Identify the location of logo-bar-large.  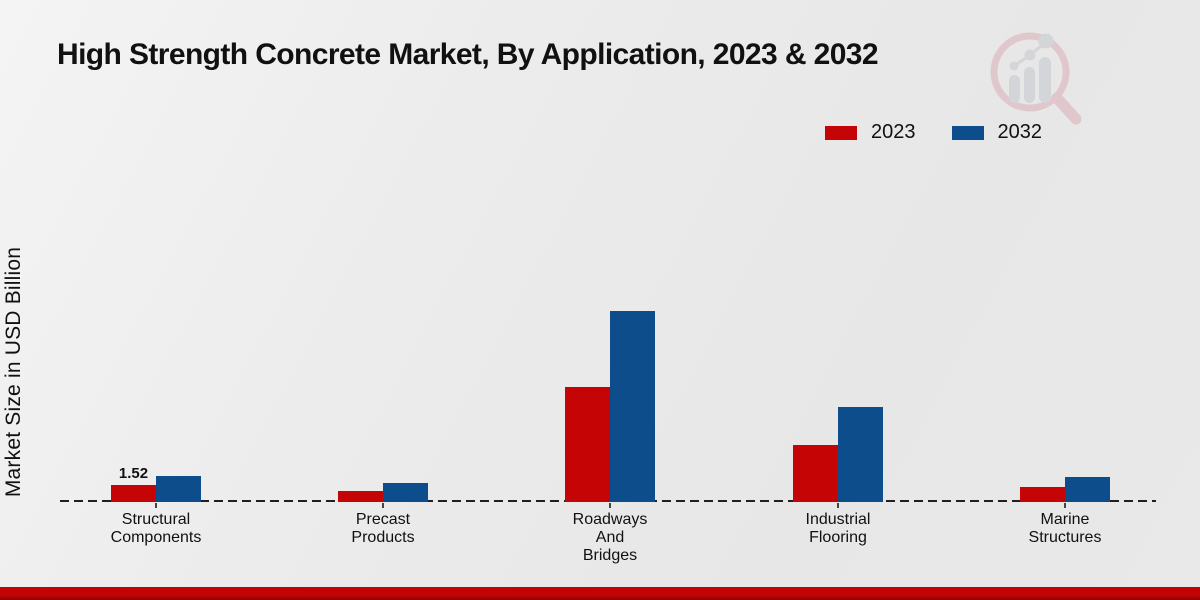
(1045, 80).